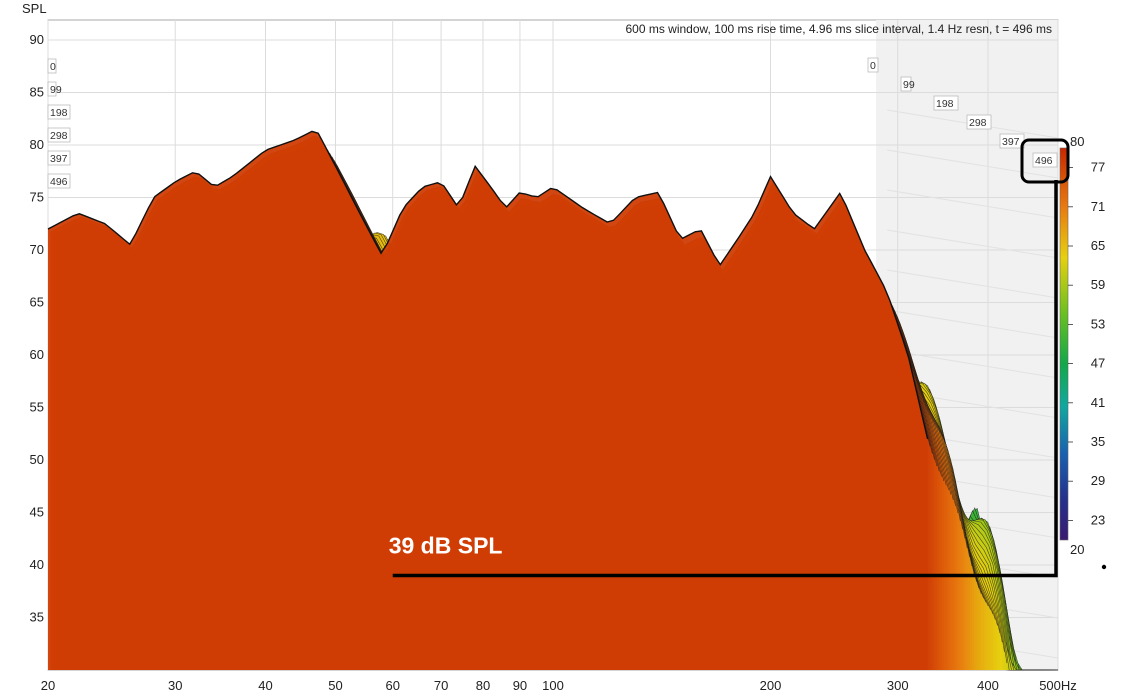  Describe the element at coordinates (37, 354) in the screenshot. I see `y-tick-label: 60` at that location.